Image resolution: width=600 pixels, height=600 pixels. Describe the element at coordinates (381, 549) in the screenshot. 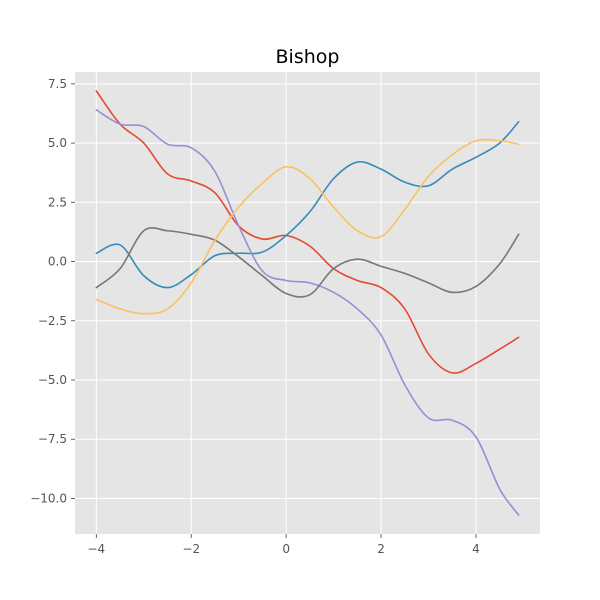

I see `x-tick-label: 2` at that location.